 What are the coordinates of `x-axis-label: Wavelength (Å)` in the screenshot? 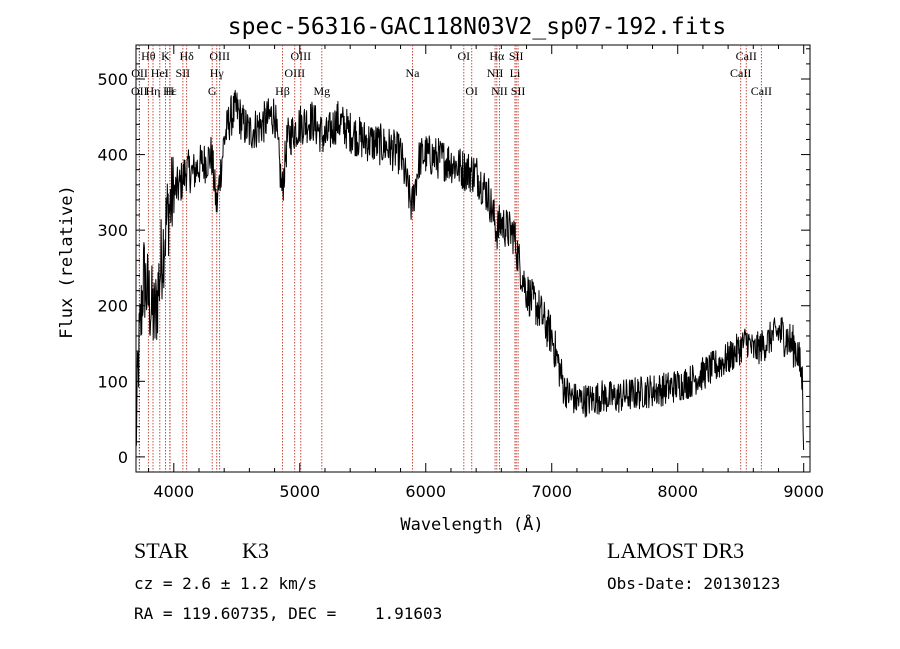 It's located at (471, 524).